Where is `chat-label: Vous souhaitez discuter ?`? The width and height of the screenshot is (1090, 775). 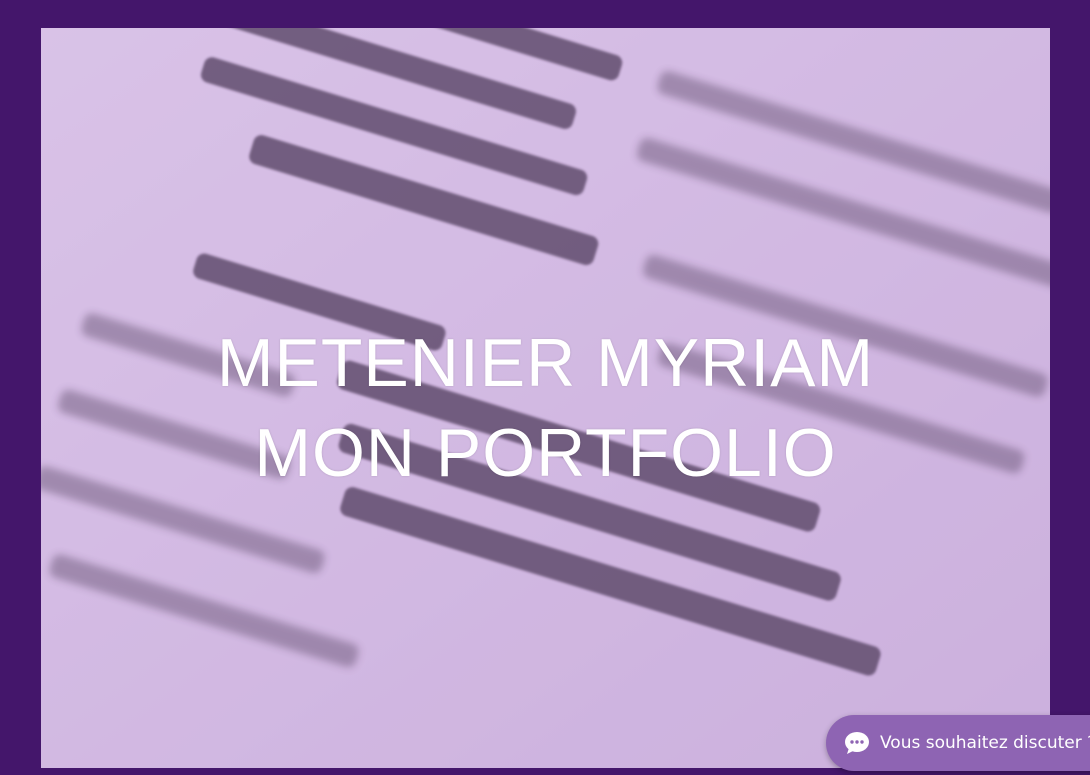
chat-label: Vous souhaitez discuter ? is located at coordinates (985, 743).